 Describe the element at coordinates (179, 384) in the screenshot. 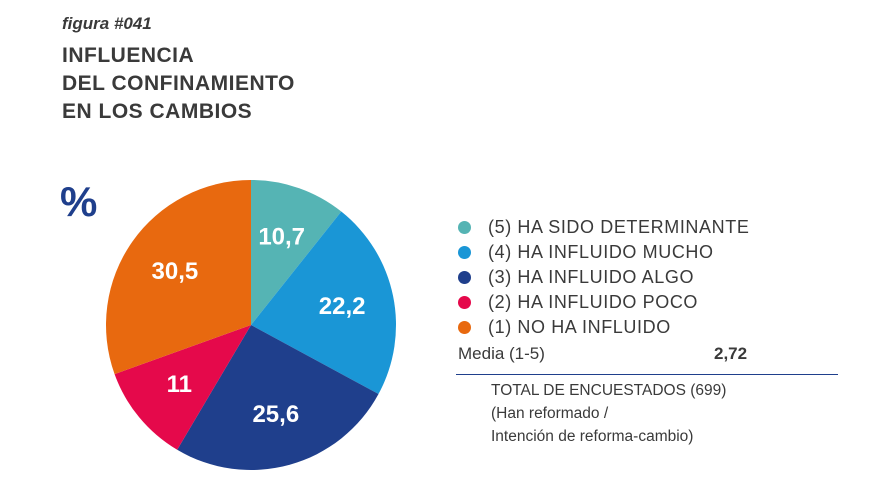

I see `pie-slice-label-2: 11` at that location.